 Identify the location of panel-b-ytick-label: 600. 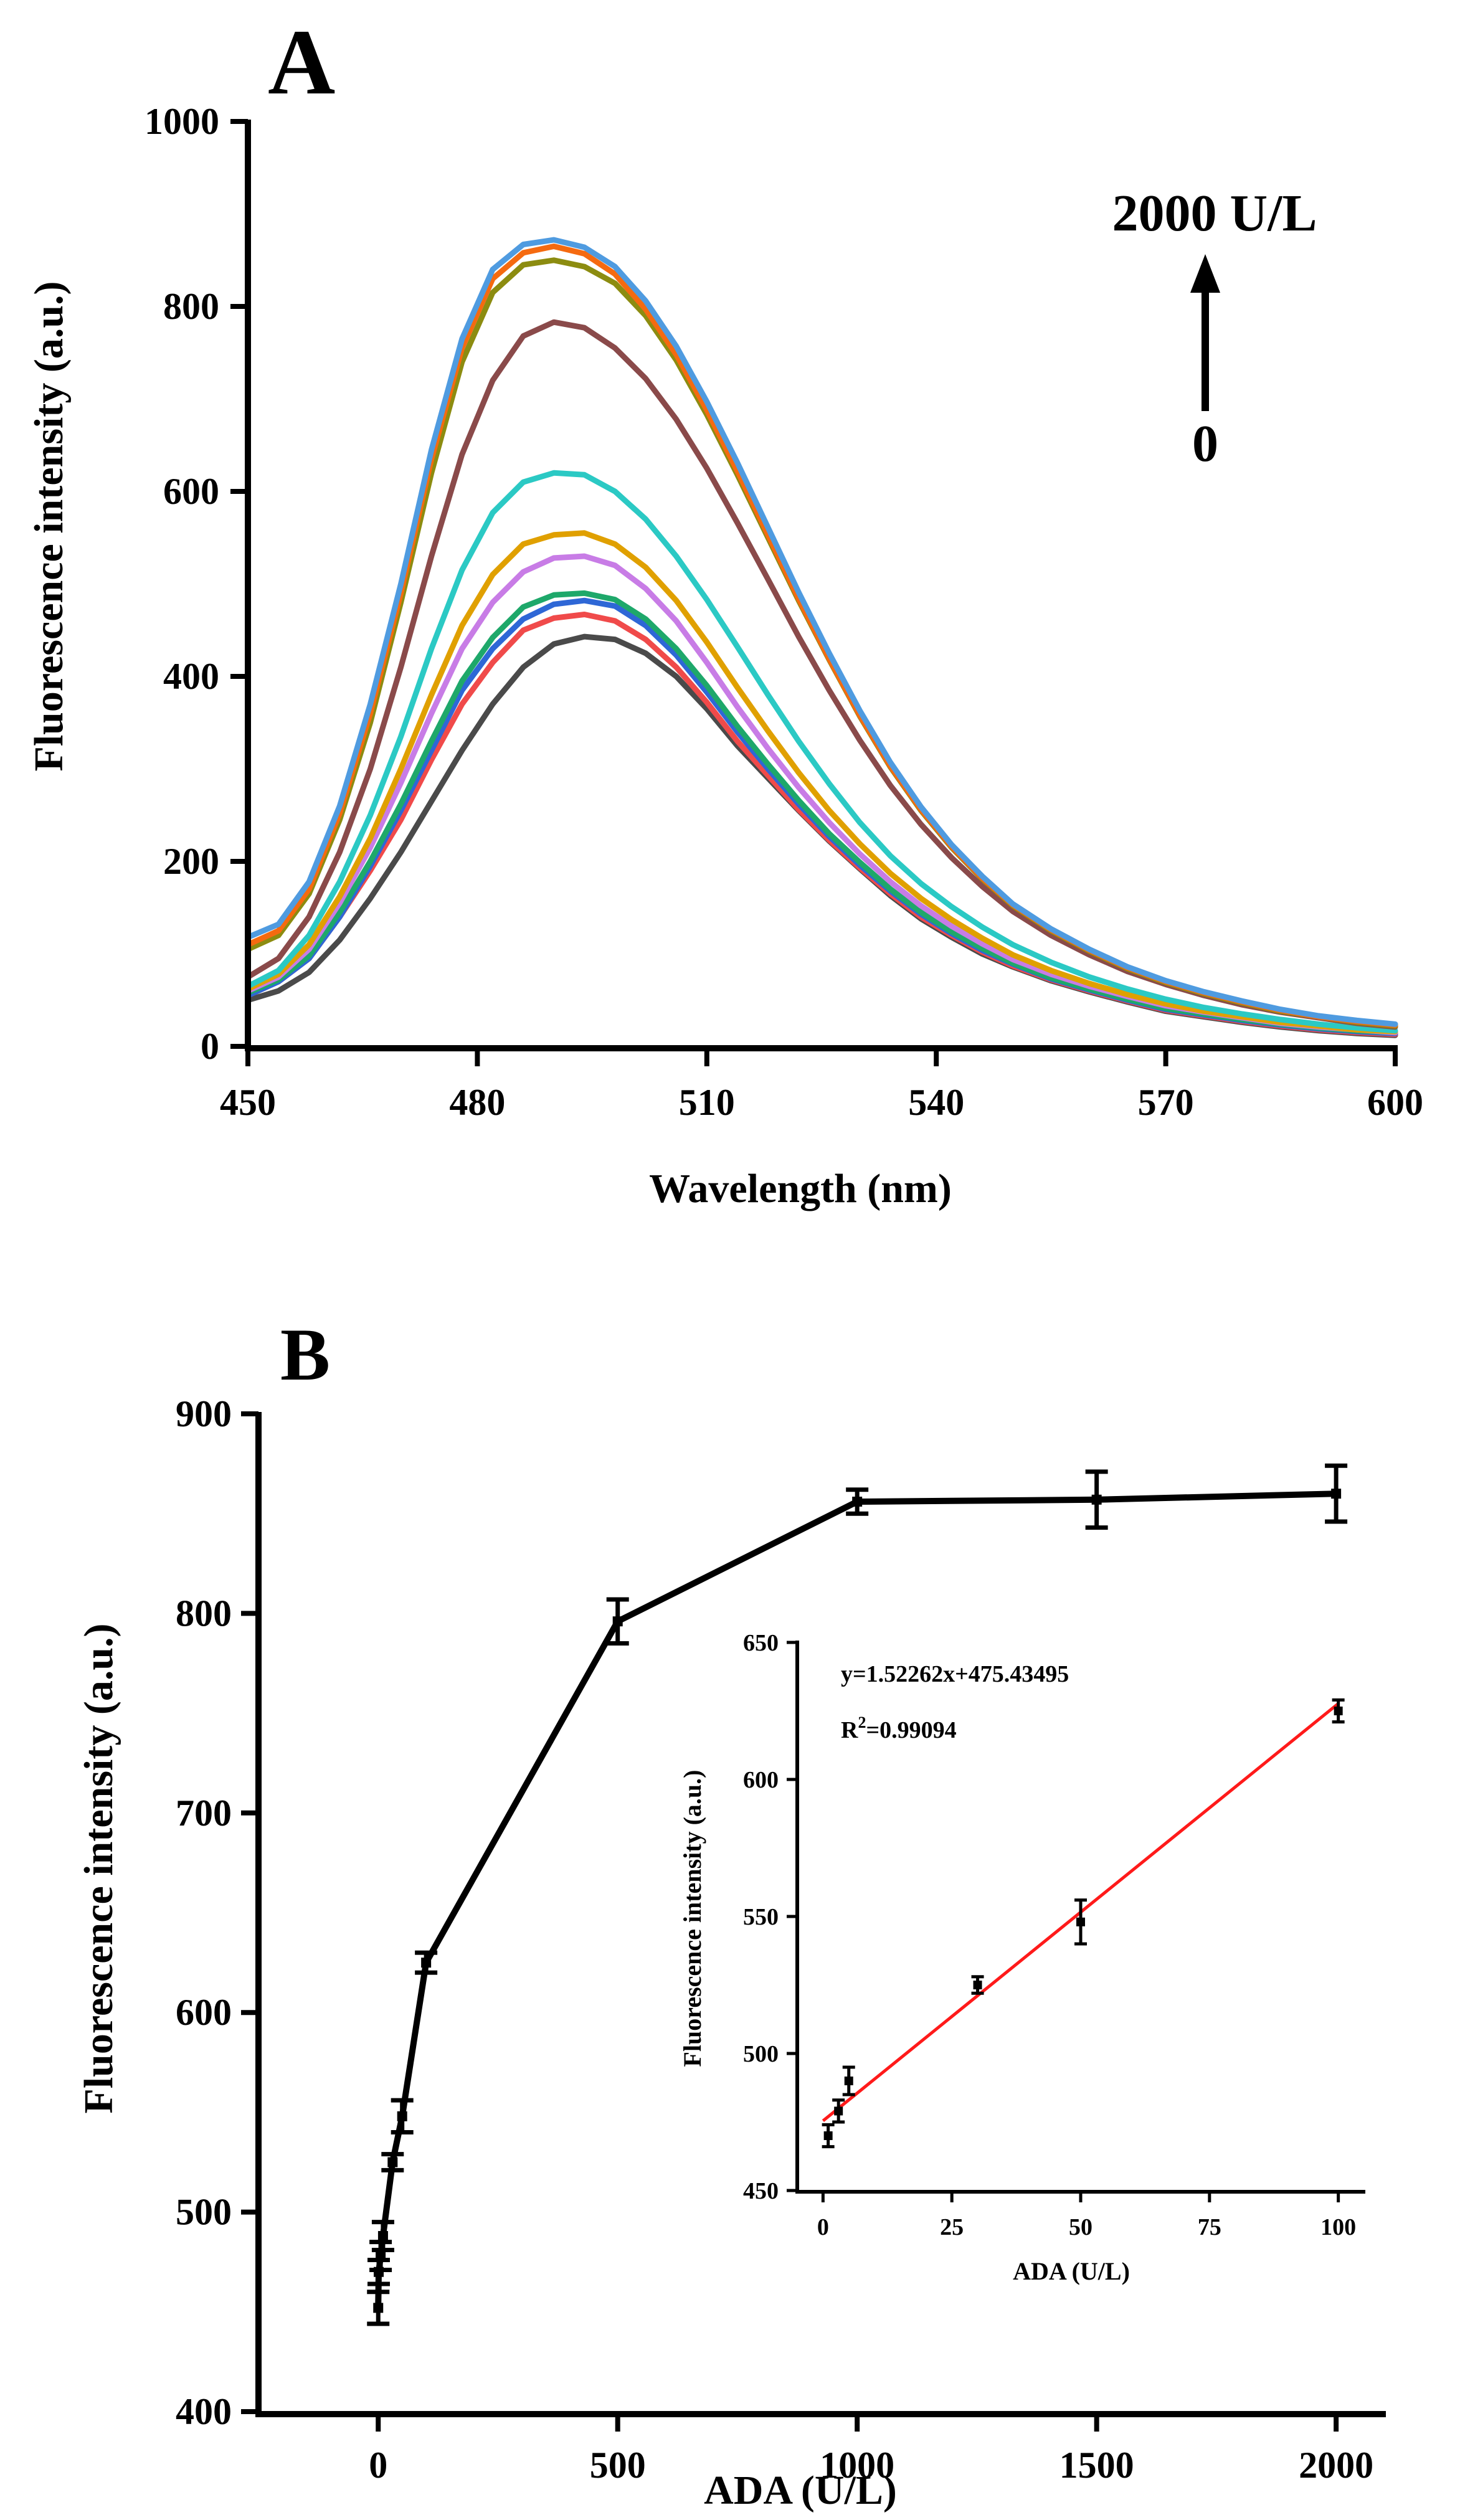
(204, 2012).